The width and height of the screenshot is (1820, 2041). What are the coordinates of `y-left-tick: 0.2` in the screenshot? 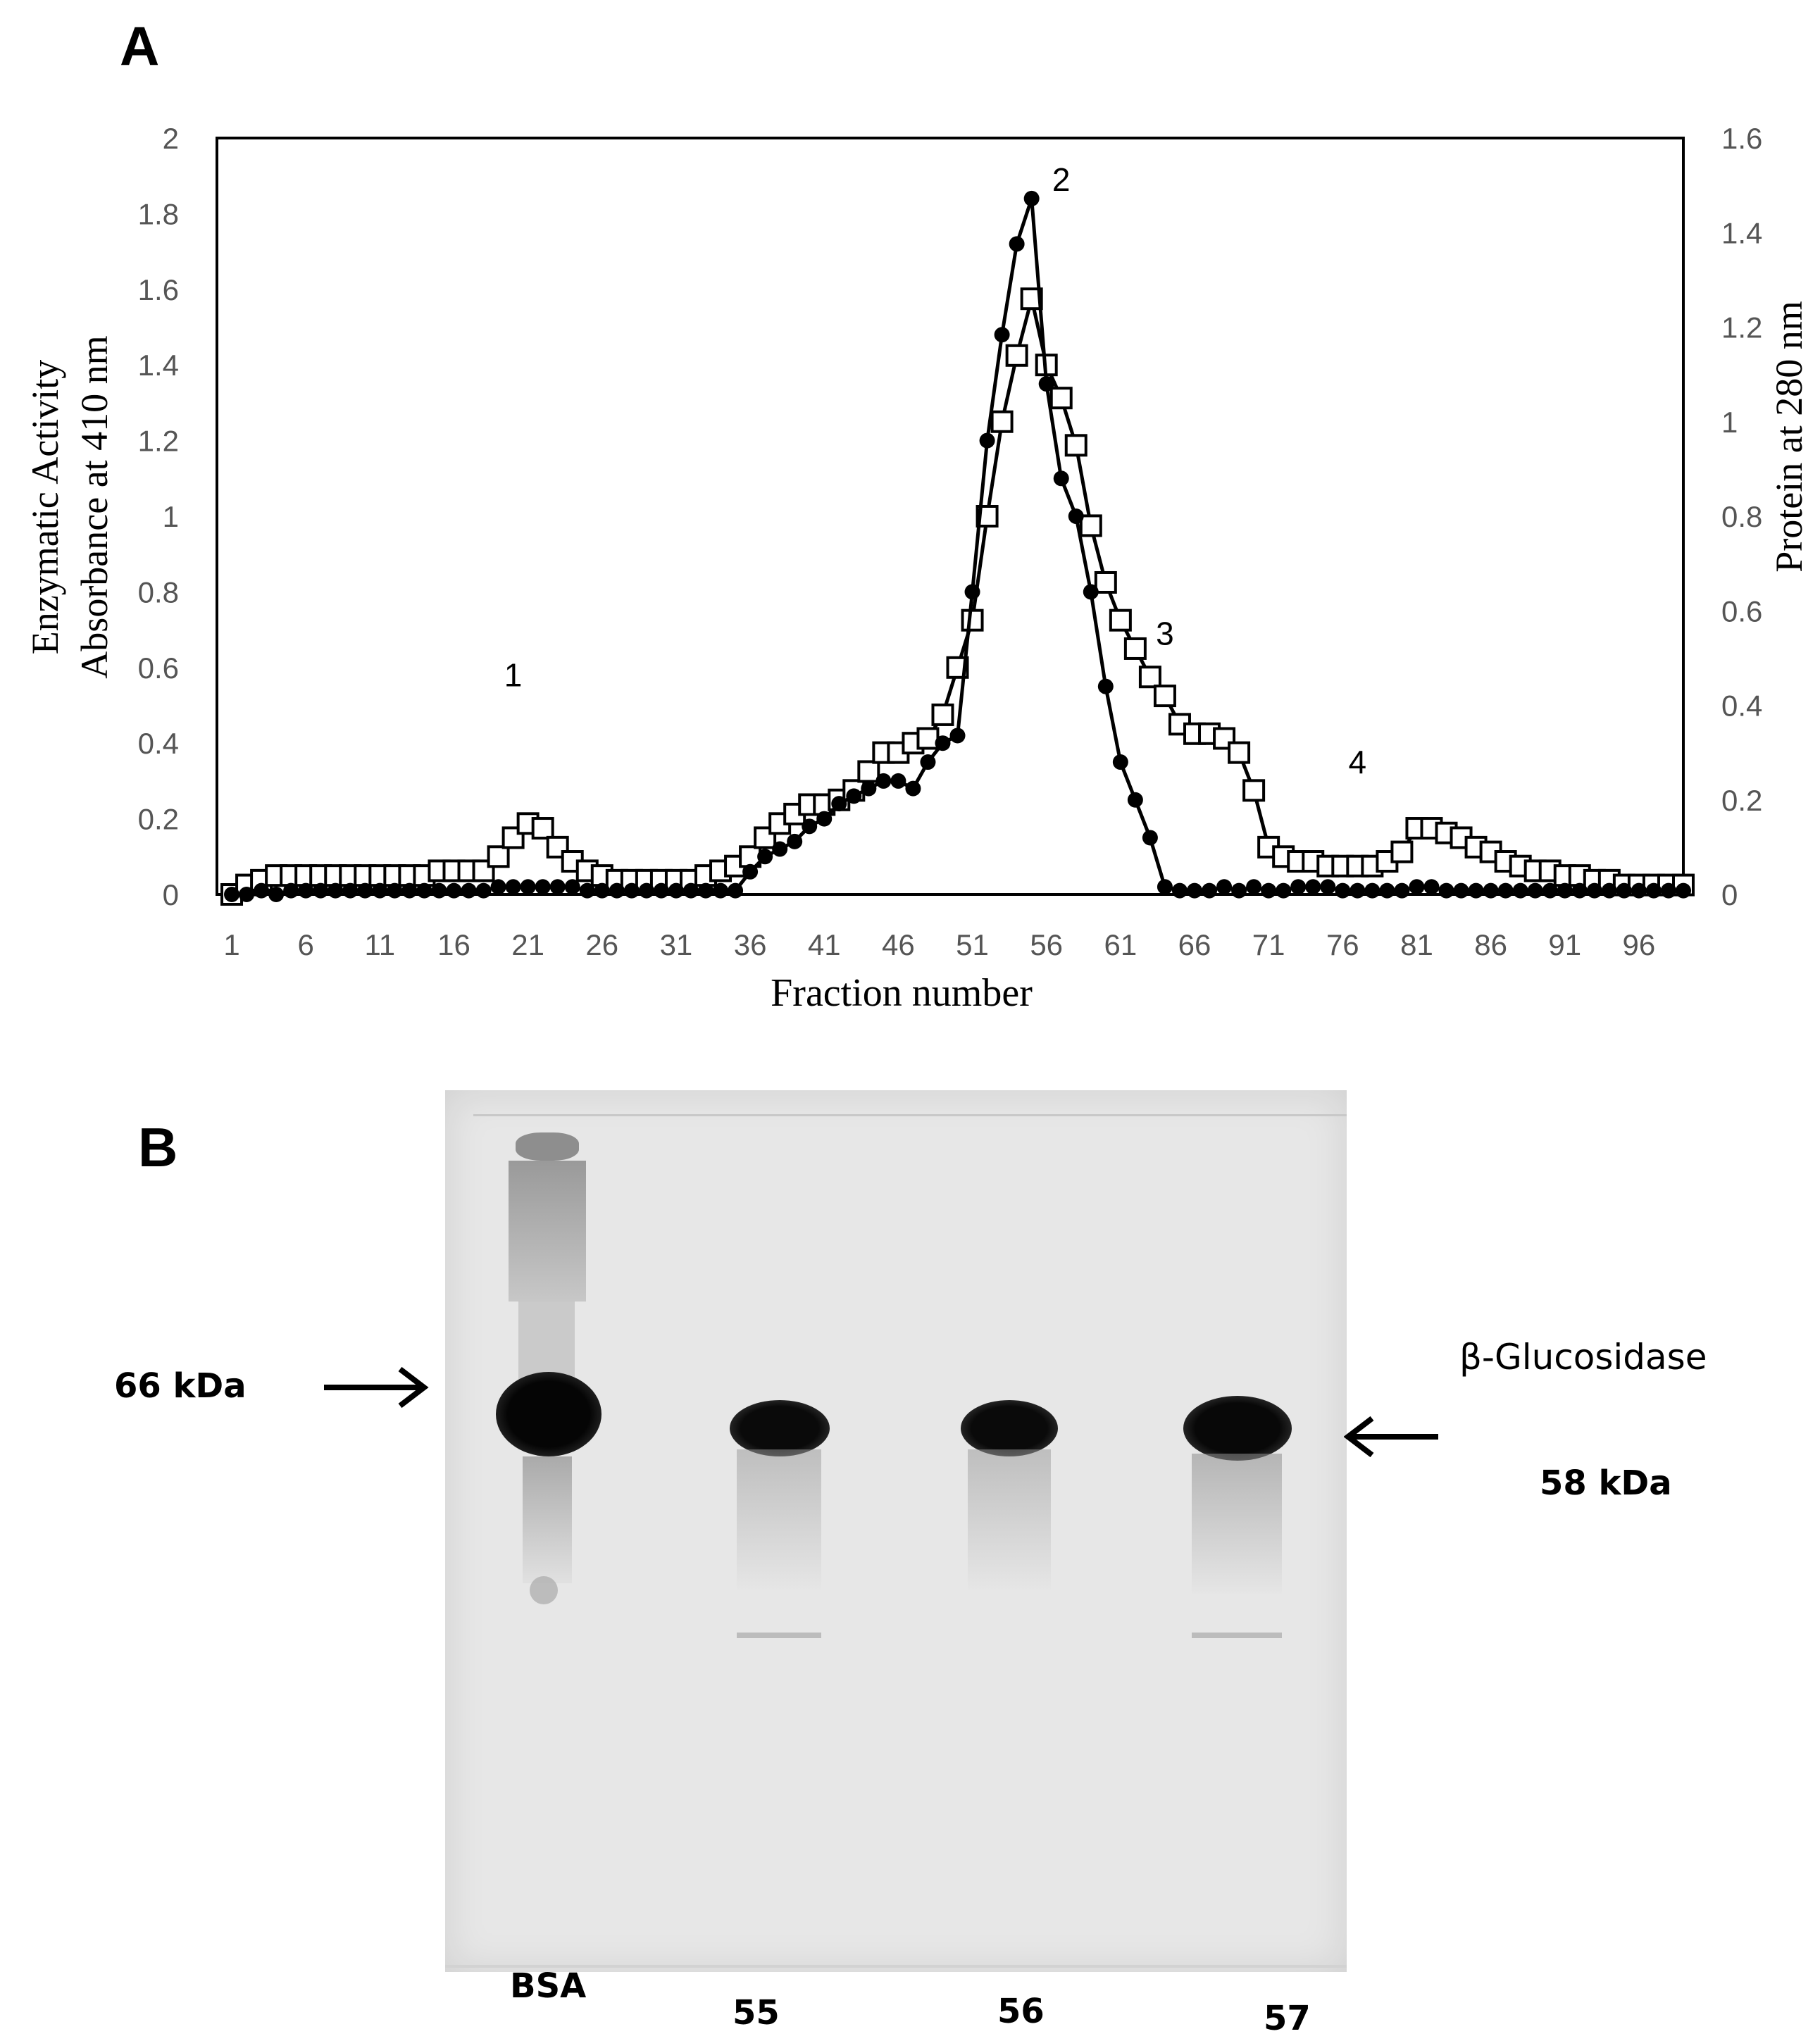 It's located at (158, 819).